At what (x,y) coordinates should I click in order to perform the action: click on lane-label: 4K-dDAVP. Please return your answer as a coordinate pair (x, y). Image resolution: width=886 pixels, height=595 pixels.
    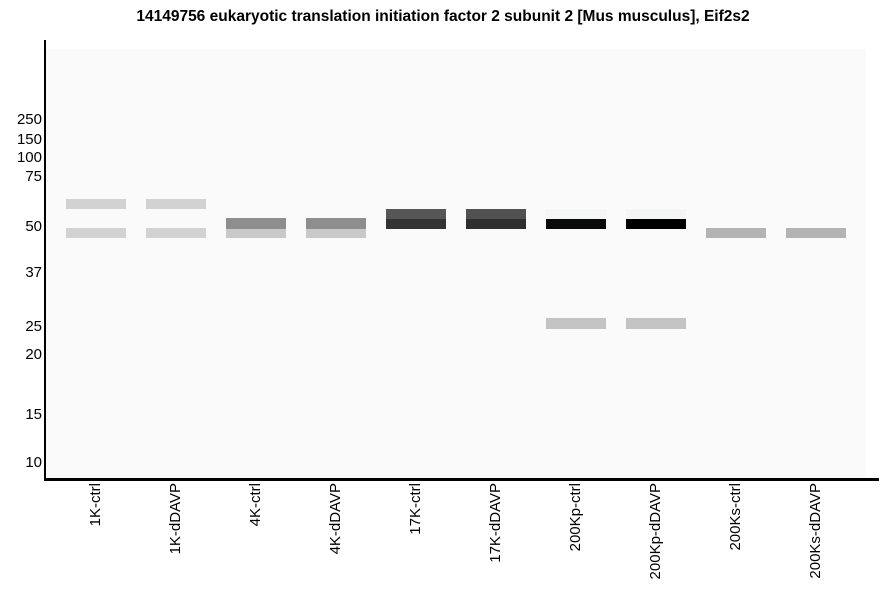
    Looking at the image, I should click on (335, 519).